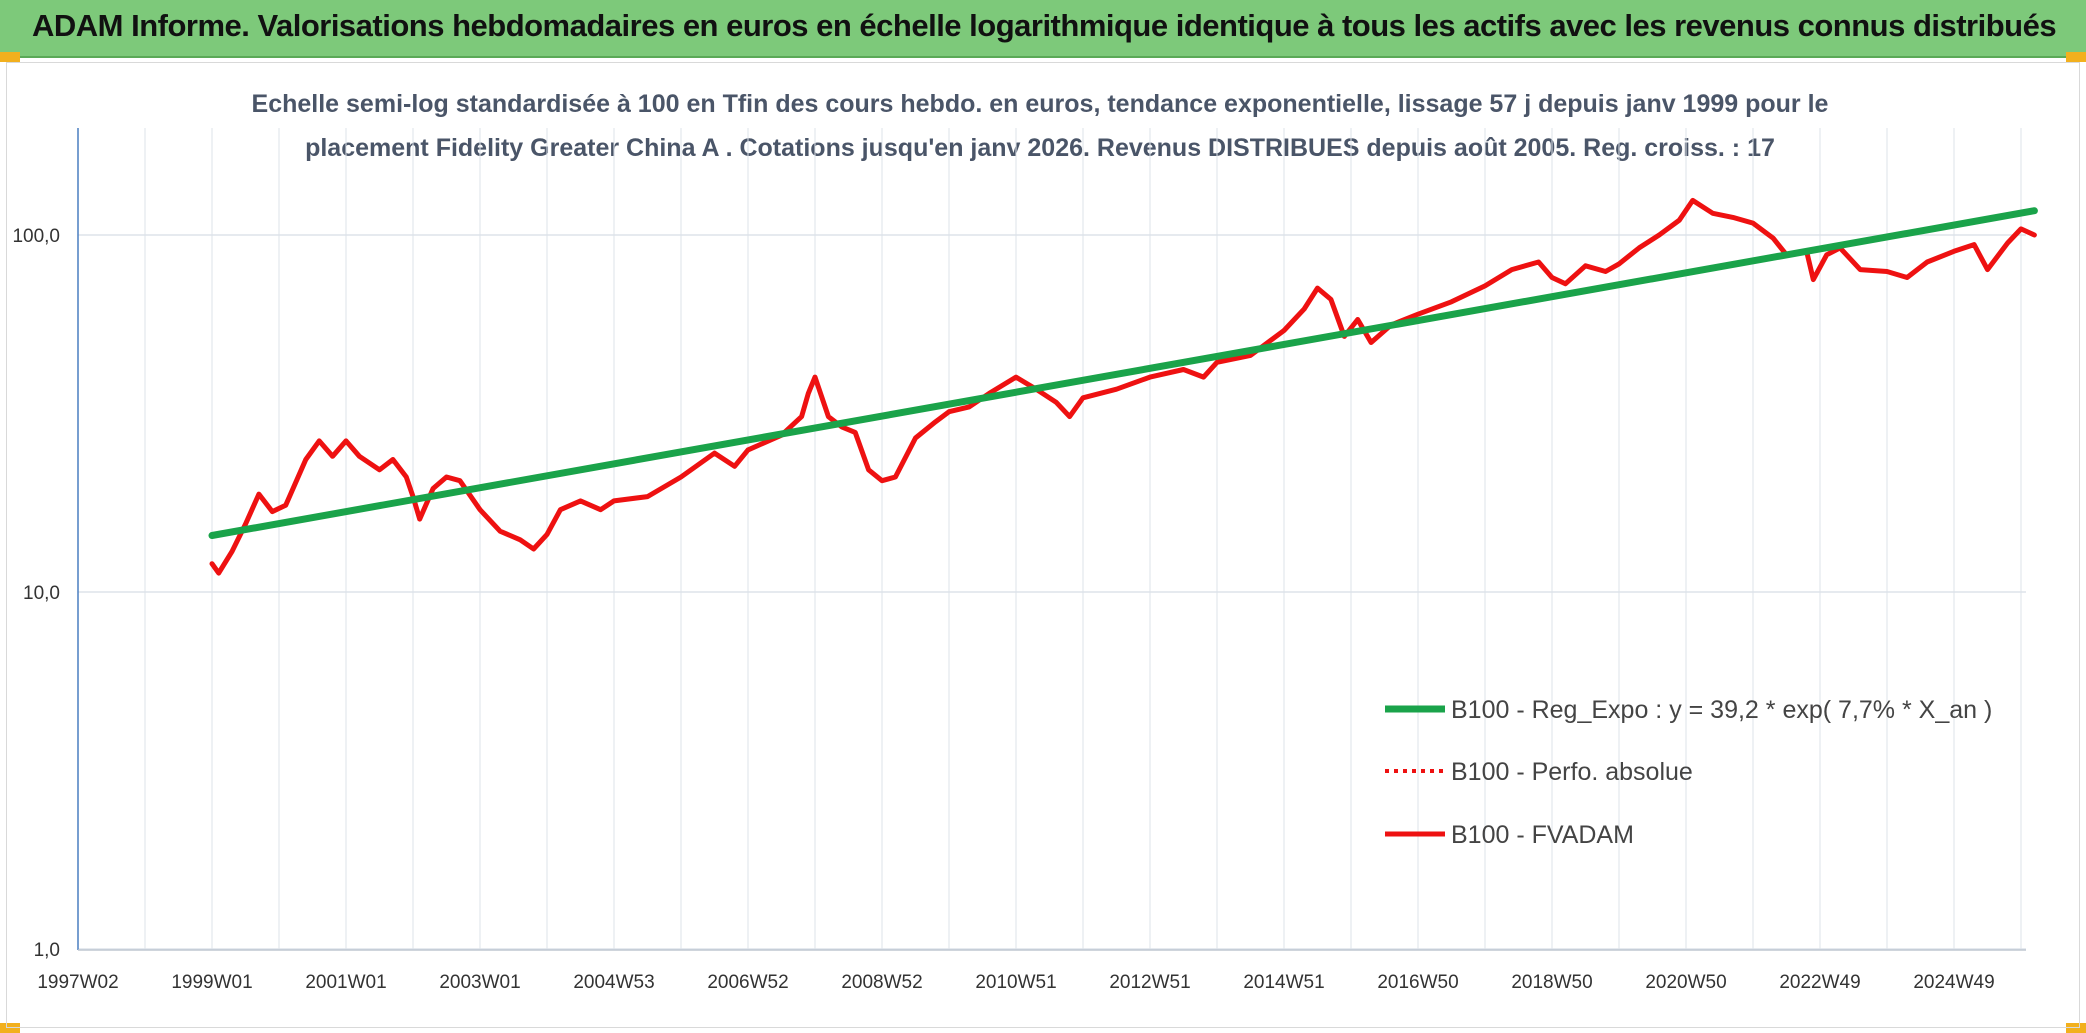 This screenshot has height=1033, width=2086. I want to click on y-tick-label: 10,0, so click(41, 593).